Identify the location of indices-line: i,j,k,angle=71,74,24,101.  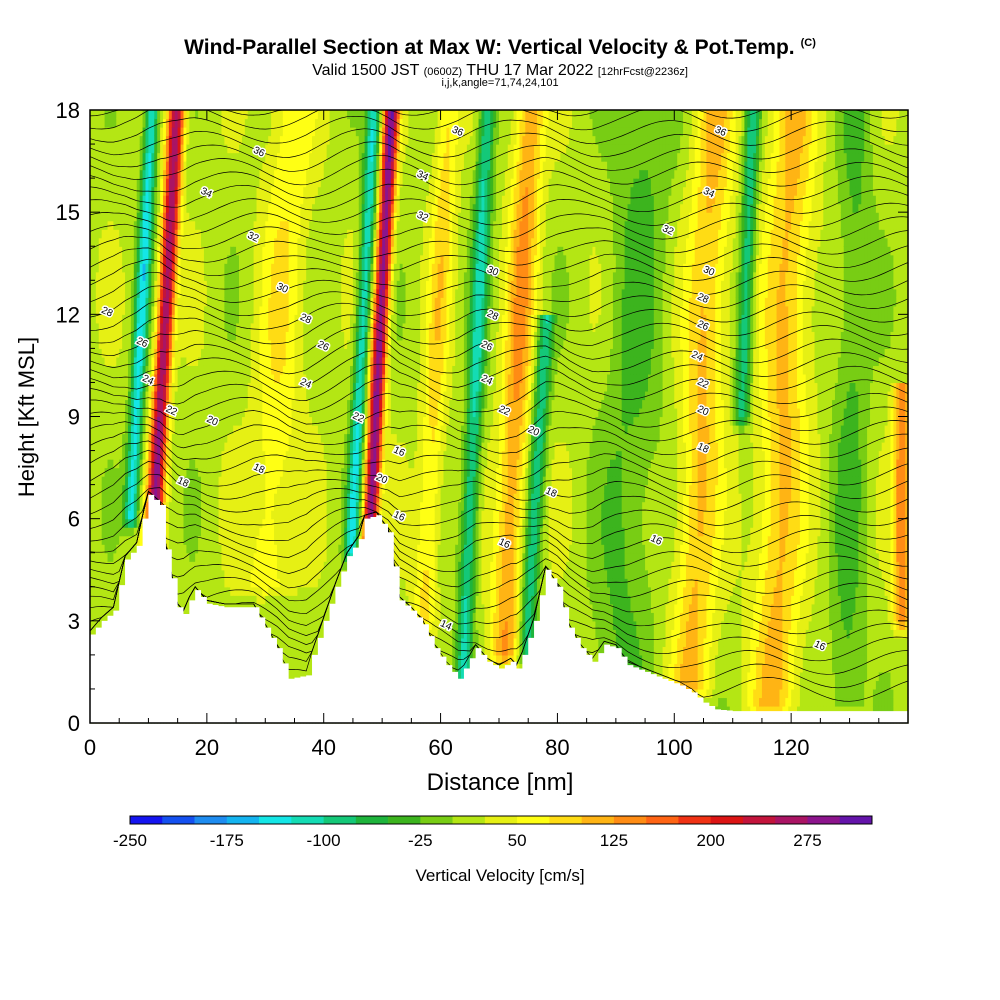
(500, 83).